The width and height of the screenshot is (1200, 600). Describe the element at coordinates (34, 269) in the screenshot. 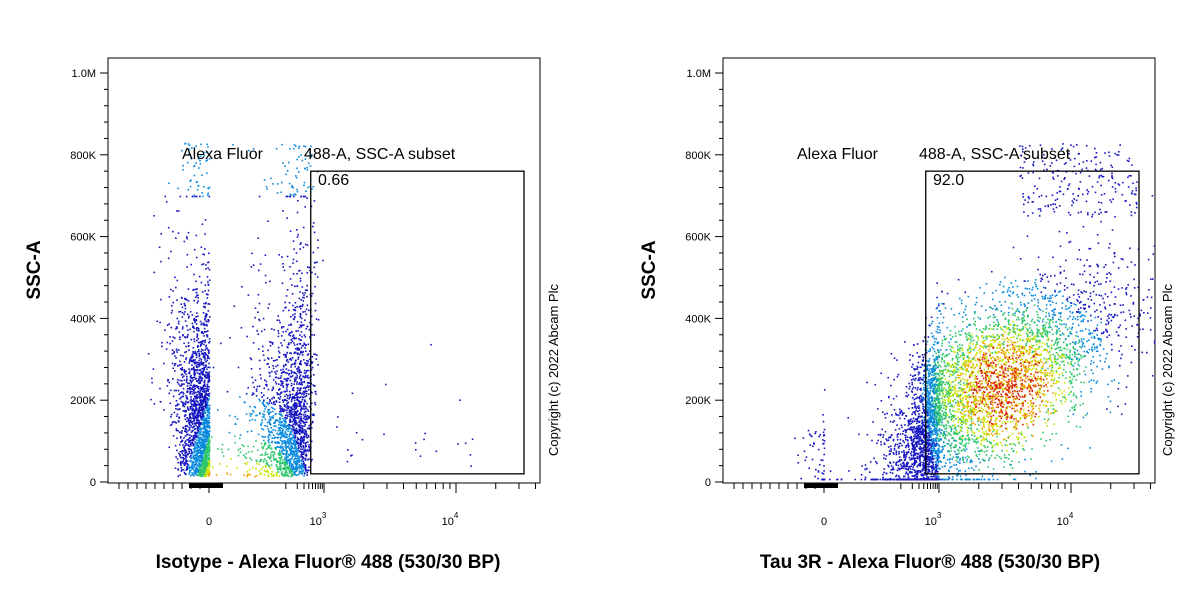

I see `y-axis-title: SSC-A` at that location.